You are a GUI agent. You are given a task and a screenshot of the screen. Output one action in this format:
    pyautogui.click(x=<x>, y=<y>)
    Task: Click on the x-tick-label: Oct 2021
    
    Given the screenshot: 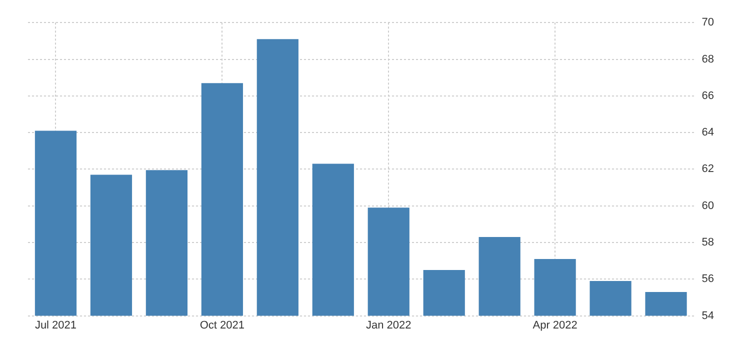 What is the action you would take?
    pyautogui.click(x=222, y=325)
    